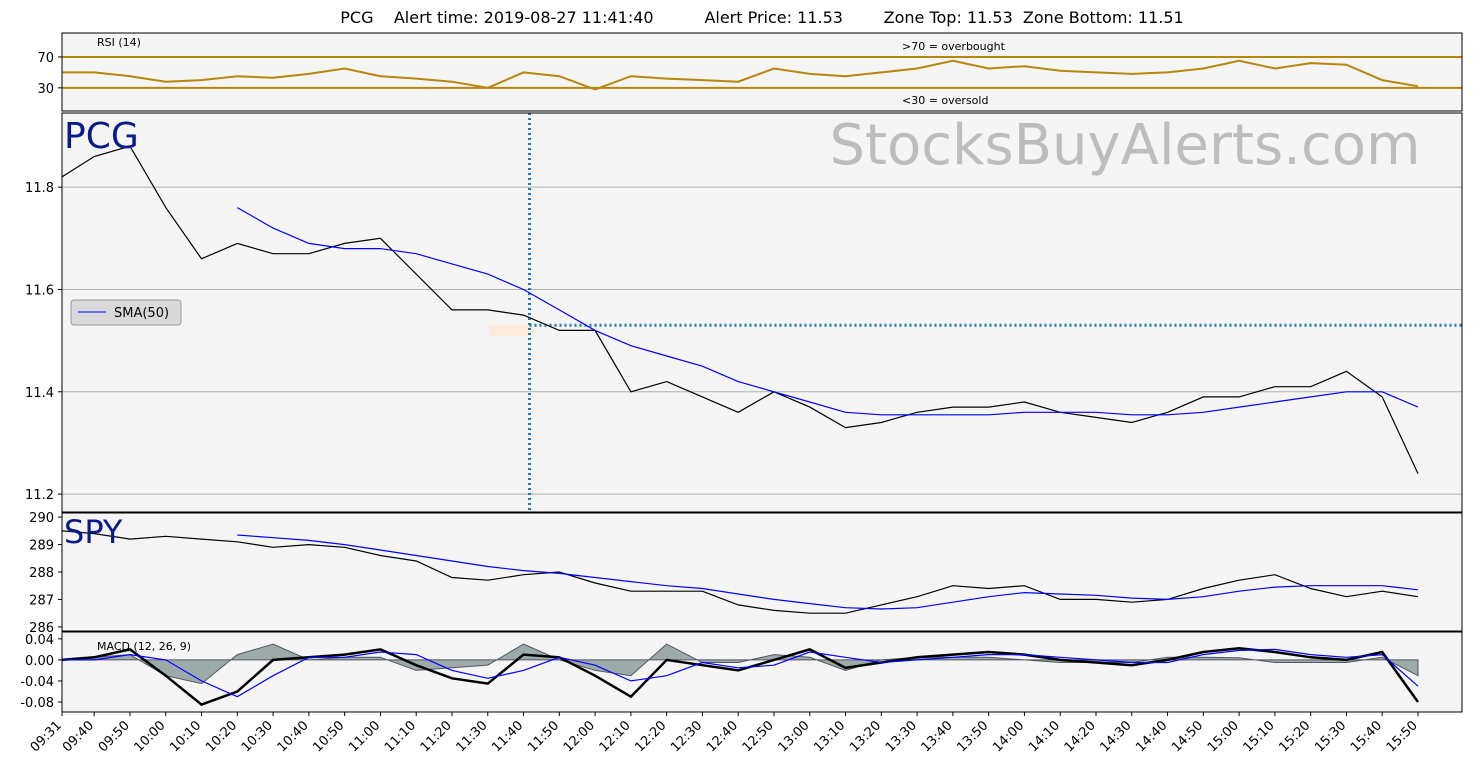 The height and width of the screenshot is (774, 1475). What do you see at coordinates (1078, 17) in the screenshot?
I see `zone-bottom-label: Zone Bottom:` at bounding box center [1078, 17].